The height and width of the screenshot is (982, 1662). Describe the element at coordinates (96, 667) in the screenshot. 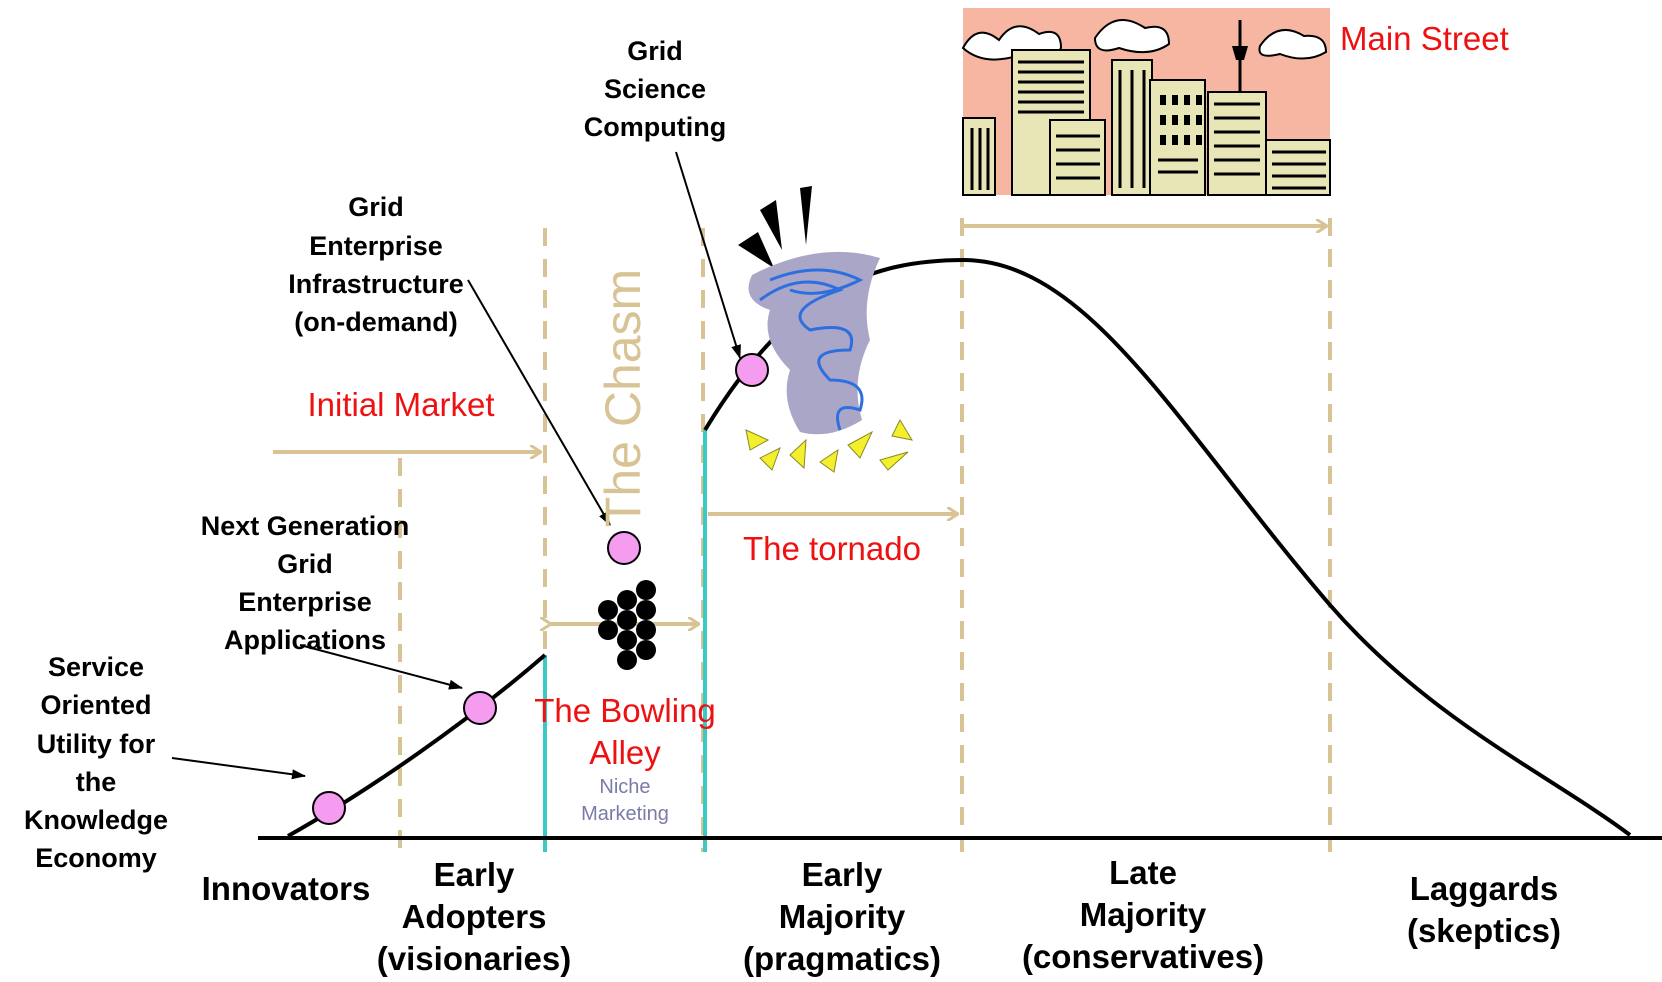

I see `callout-soa-line-1: Service` at that location.